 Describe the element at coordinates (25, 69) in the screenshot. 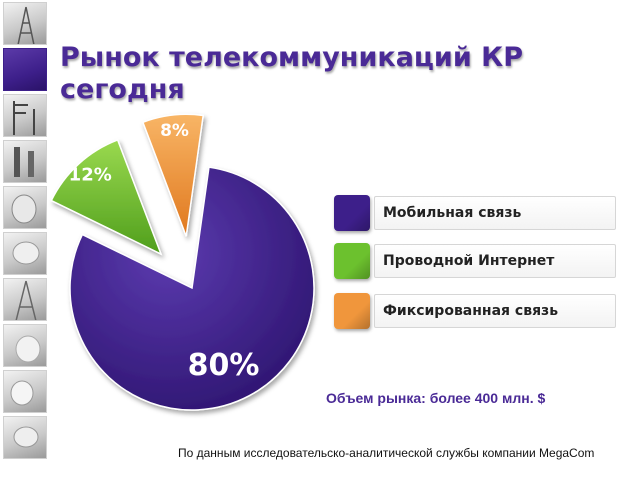

I see `accent-thumbnail` at that location.